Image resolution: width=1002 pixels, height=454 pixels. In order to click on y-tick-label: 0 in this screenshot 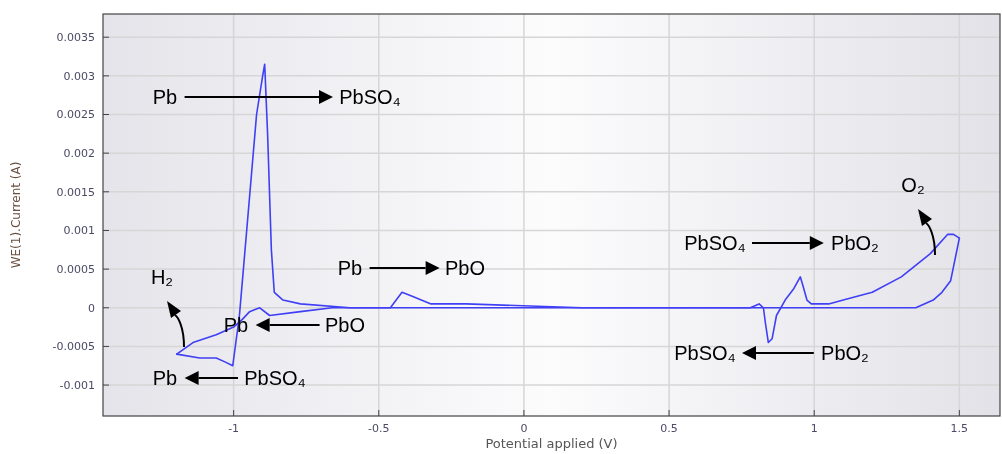, I will do `click(91, 308)`.